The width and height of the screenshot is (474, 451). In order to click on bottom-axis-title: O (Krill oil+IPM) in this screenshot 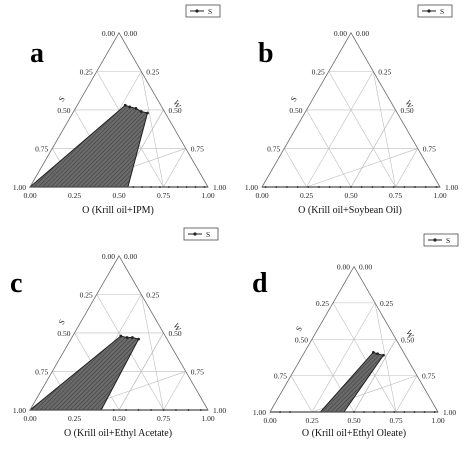, I will do `click(118, 210)`.